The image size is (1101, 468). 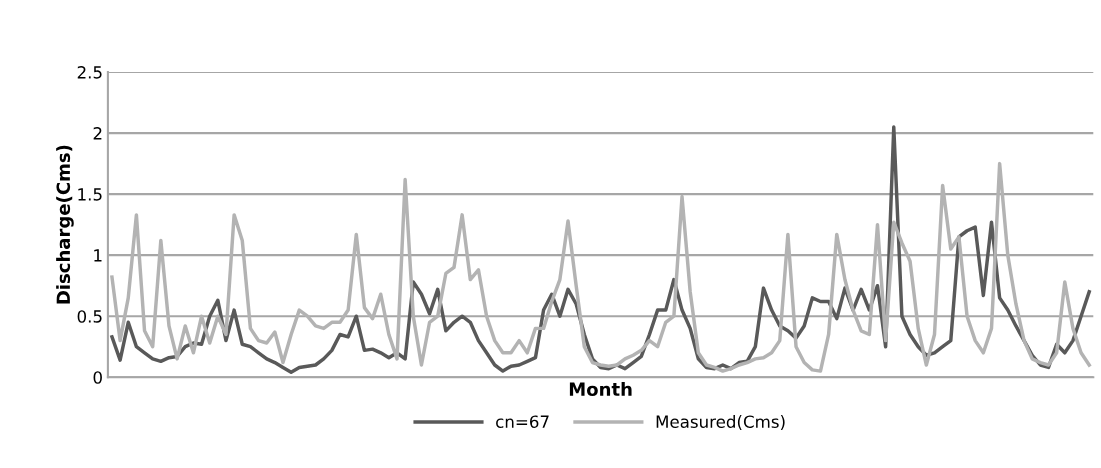 What do you see at coordinates (522, 421) in the screenshot?
I see `legend-label: cn=67` at bounding box center [522, 421].